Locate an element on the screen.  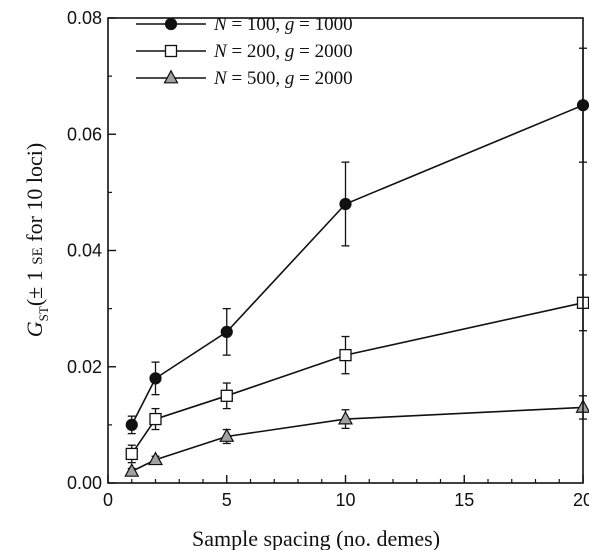
y-axis-rest-sc: SE is located at coordinates (38, 256).